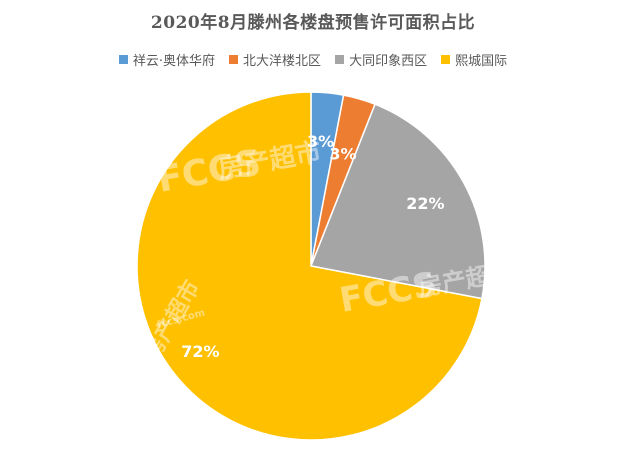 Image resolution: width=626 pixels, height=451 pixels. I want to click on legend-label: 北大洋楼北区, so click(282, 61).